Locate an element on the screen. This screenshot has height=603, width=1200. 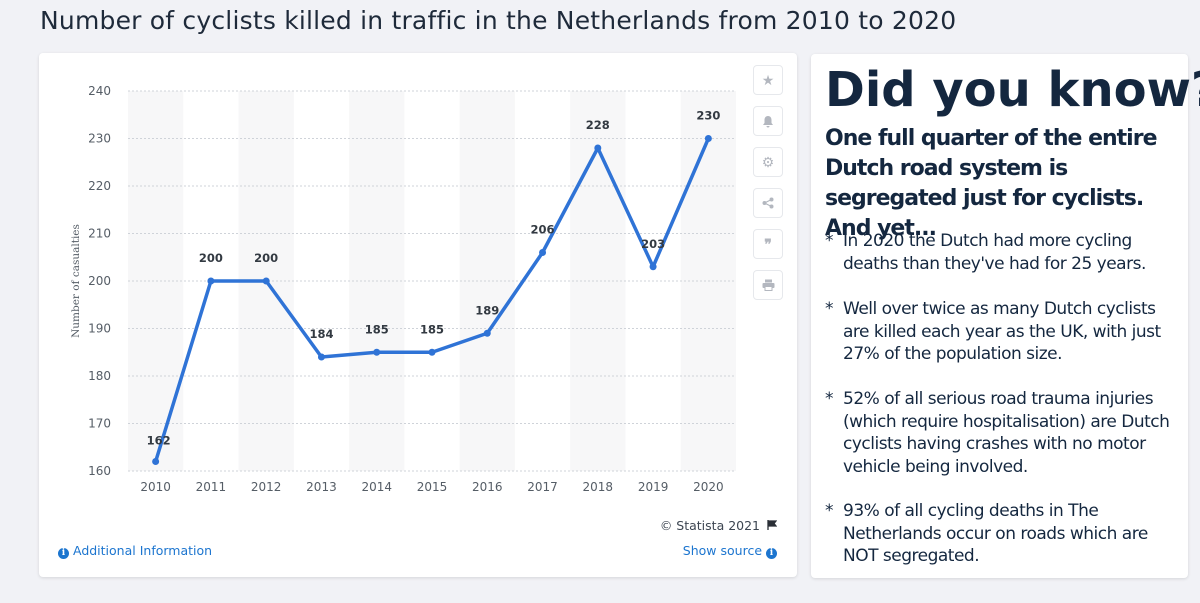
copyright-notice: © Statista 2021 is located at coordinates (719, 525).